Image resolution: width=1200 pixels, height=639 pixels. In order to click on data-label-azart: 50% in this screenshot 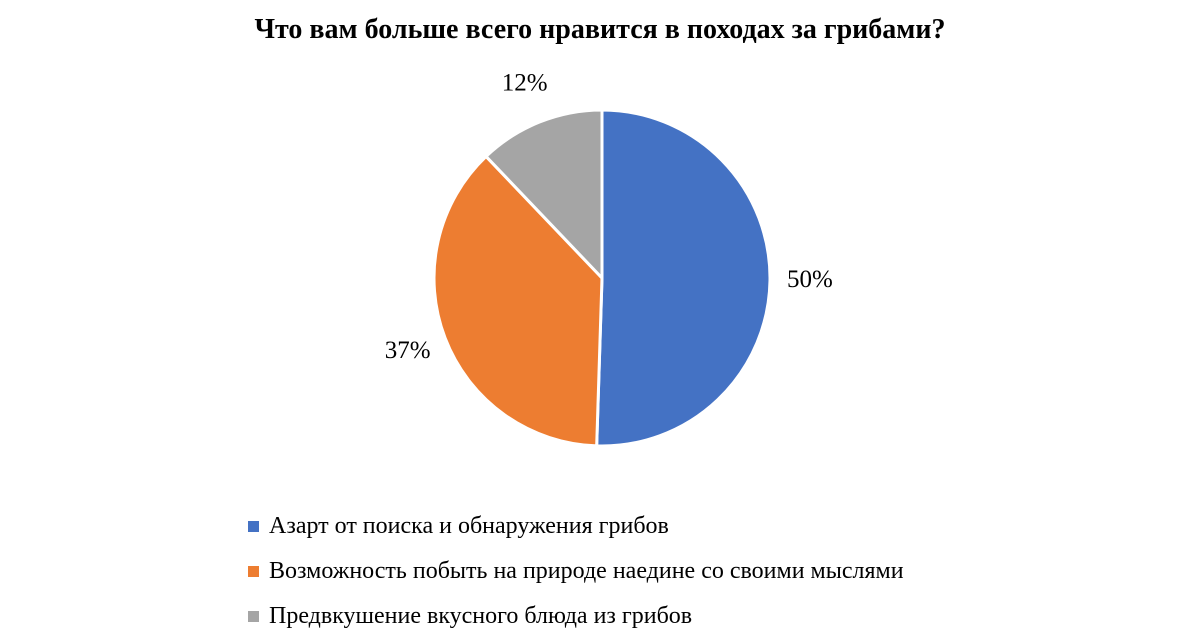, I will do `click(810, 279)`.